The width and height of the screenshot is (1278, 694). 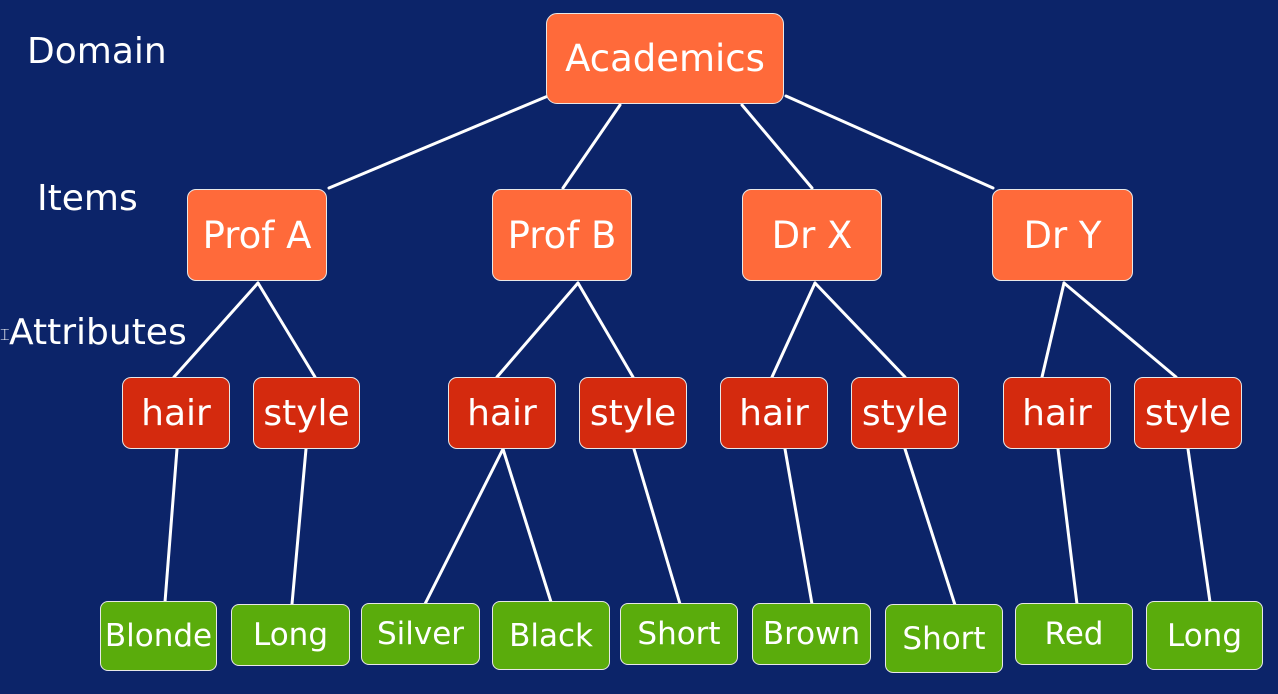 I want to click on edge-prof-b-to-style, so click(x=605, y=330).